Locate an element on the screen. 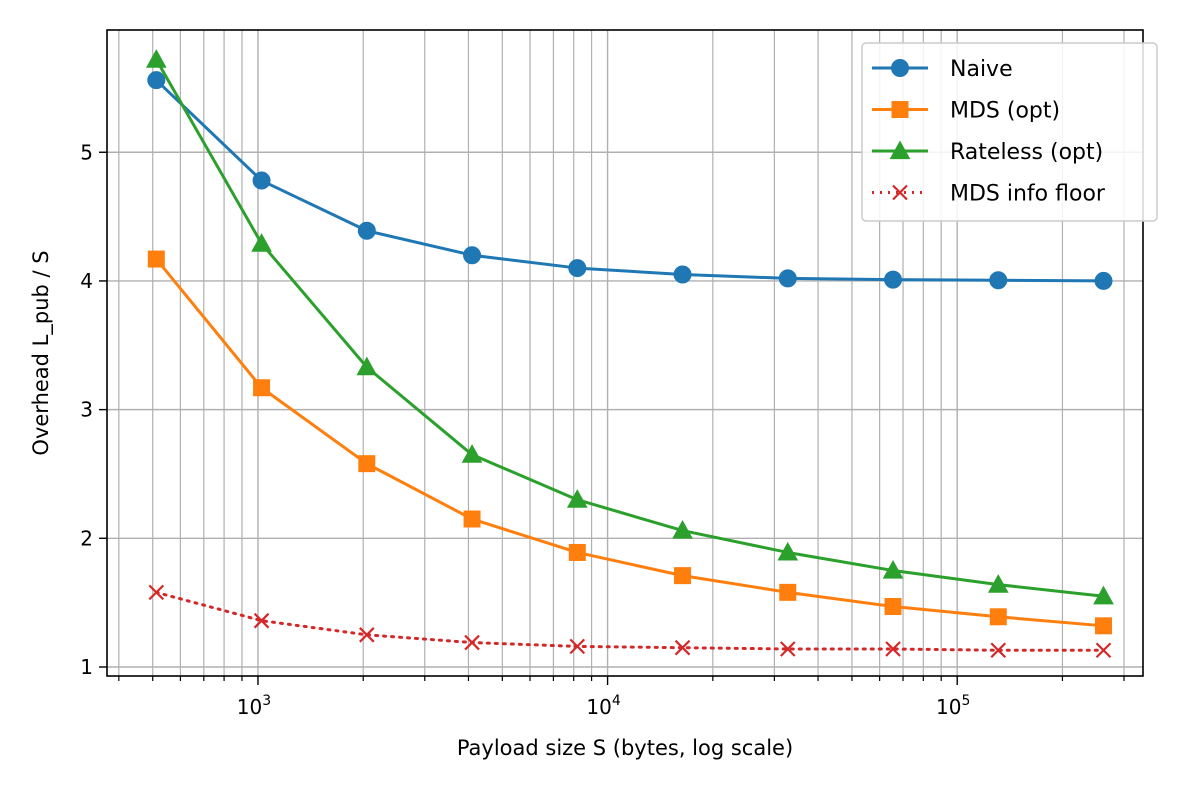 This screenshot has height=800, width=1200. series-mds-info-floor is located at coordinates (630, 621).